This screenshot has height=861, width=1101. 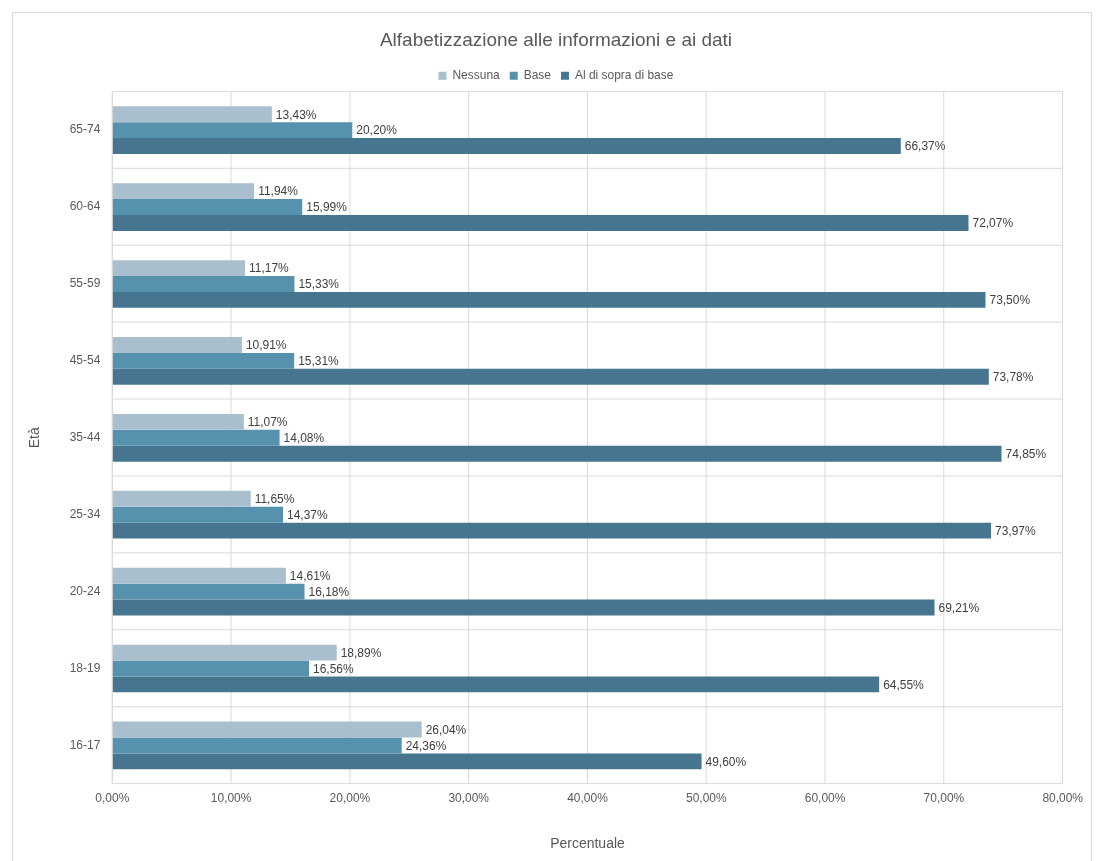 I want to click on data-label: 14,08%, so click(x=304, y=438).